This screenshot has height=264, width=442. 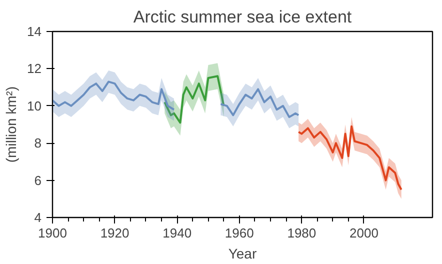 What do you see at coordinates (242, 17) in the screenshot?
I see `chart-title: Arctic summer sea ice extent` at bounding box center [242, 17].